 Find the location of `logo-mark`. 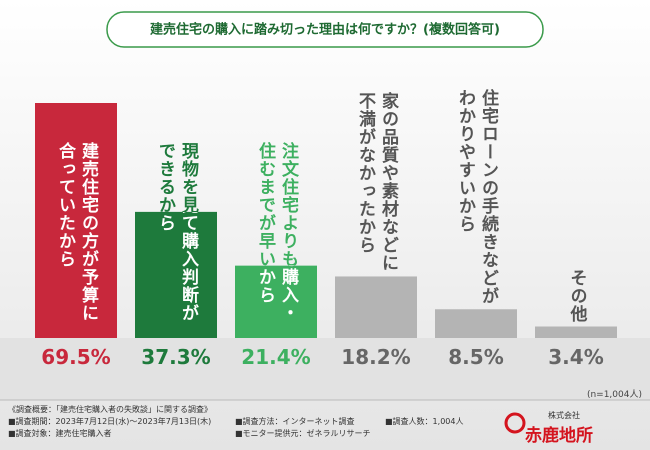

logo-mark is located at coordinates (515, 423).